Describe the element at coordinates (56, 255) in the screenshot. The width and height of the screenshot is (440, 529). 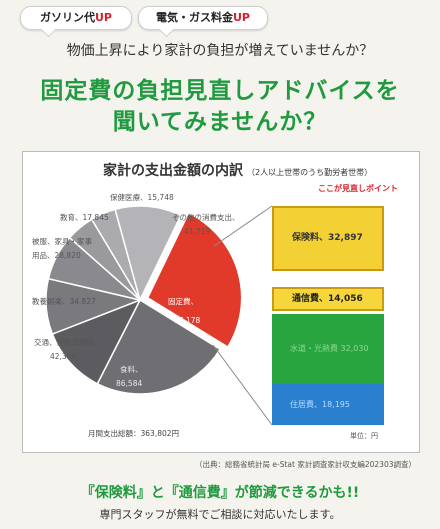
I see `label-clothes-2: 用品、28,820` at that location.